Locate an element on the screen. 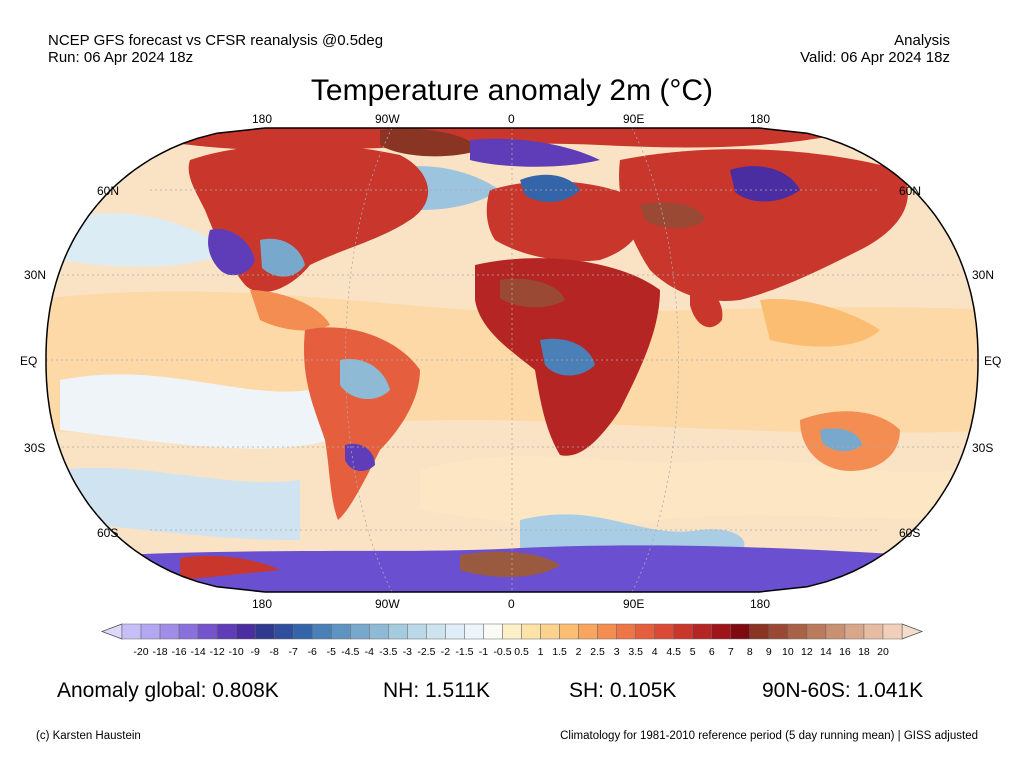 The height and width of the screenshot is (768, 1024). valid-time: Valid: 06 Apr 2024 18z is located at coordinates (875, 57).